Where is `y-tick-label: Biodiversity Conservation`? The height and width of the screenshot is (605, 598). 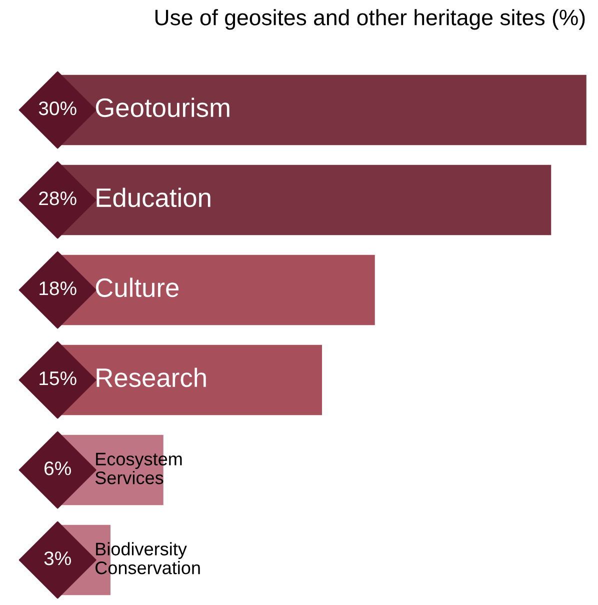 y-tick-label: Biodiversity Conservation is located at coordinates (148, 558).